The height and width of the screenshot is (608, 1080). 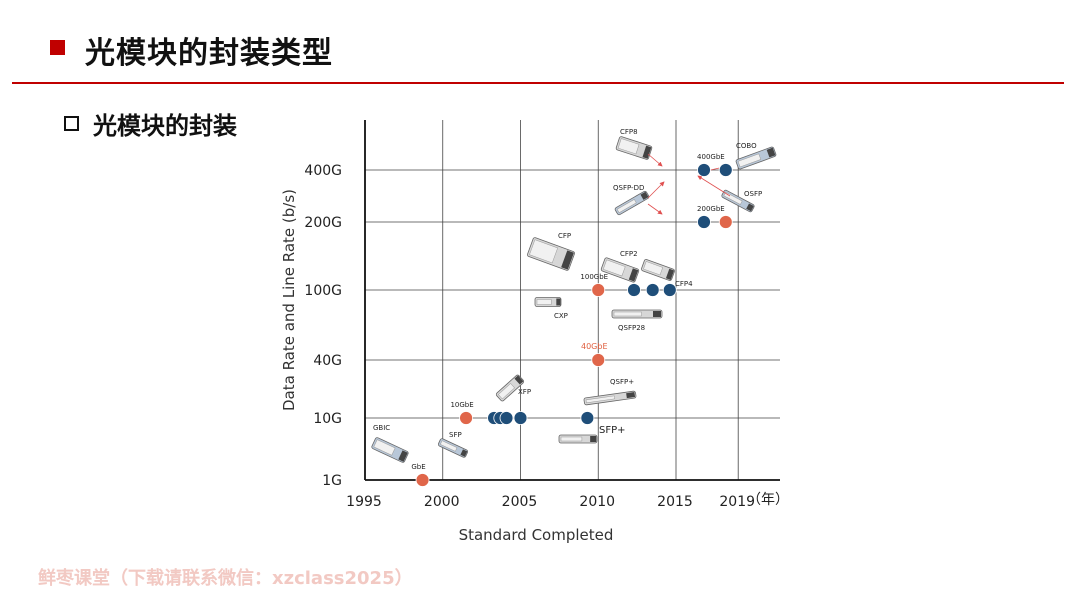 I want to click on x-tick-label: 2000, so click(x=442, y=502).